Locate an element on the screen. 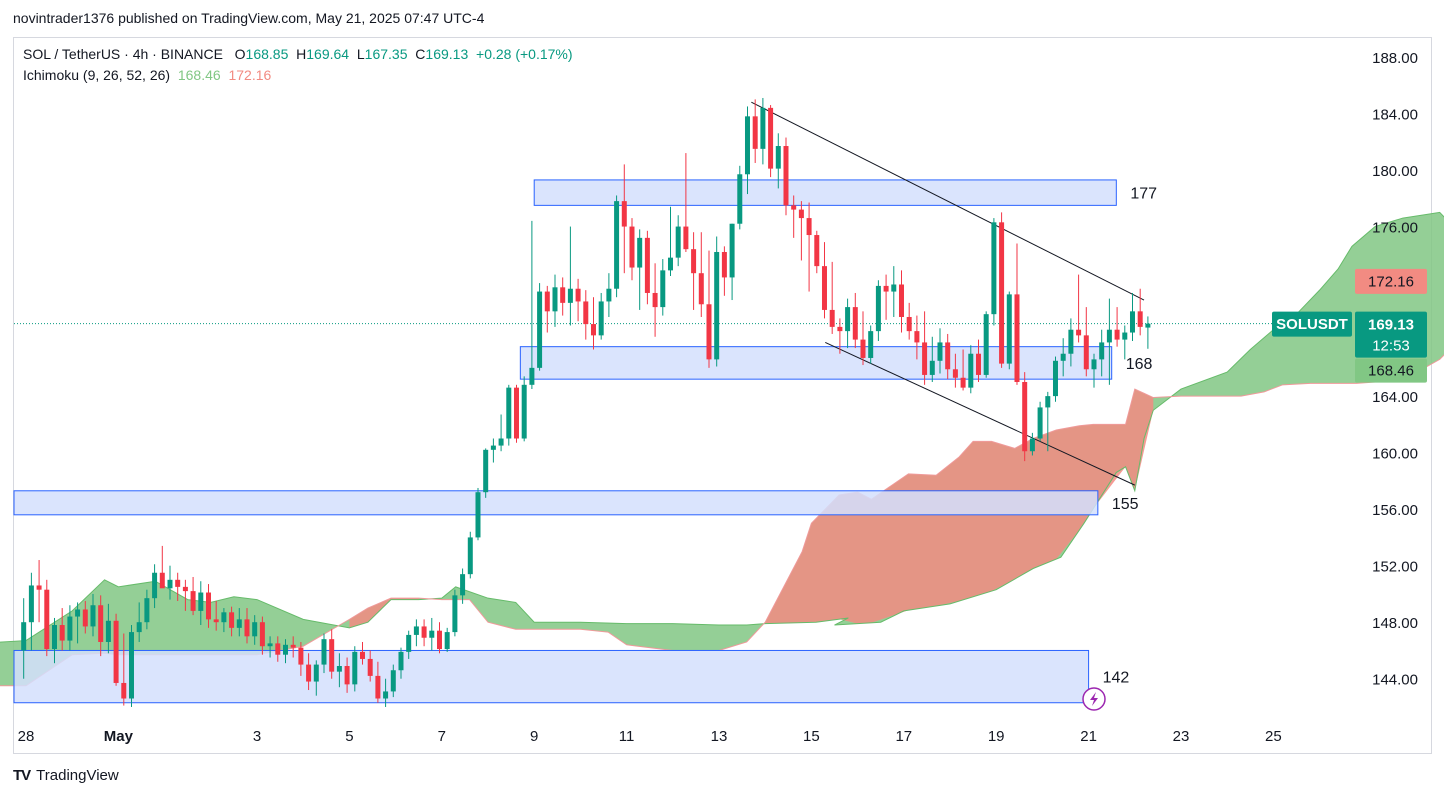 Image resolution: width=1444 pixels, height=799 pixels. high-value: 169.64 is located at coordinates (328, 54).